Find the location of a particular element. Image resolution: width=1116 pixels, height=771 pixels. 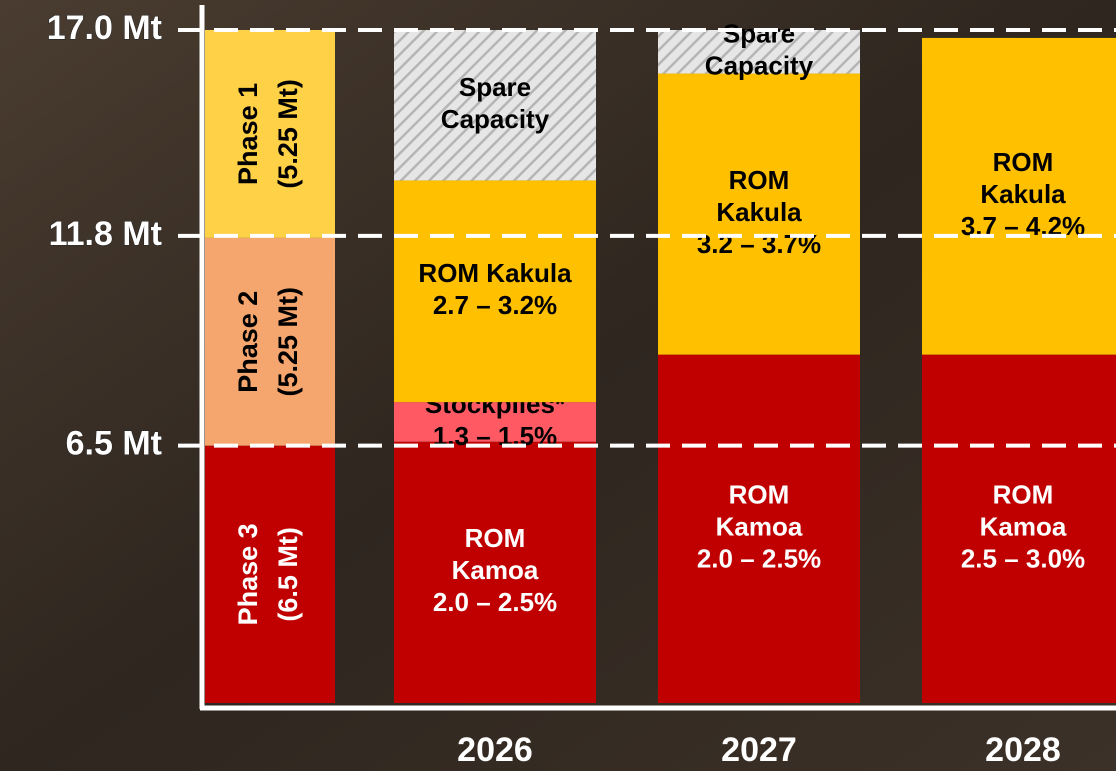

x-tick-label: 2028 is located at coordinates (1023, 750).